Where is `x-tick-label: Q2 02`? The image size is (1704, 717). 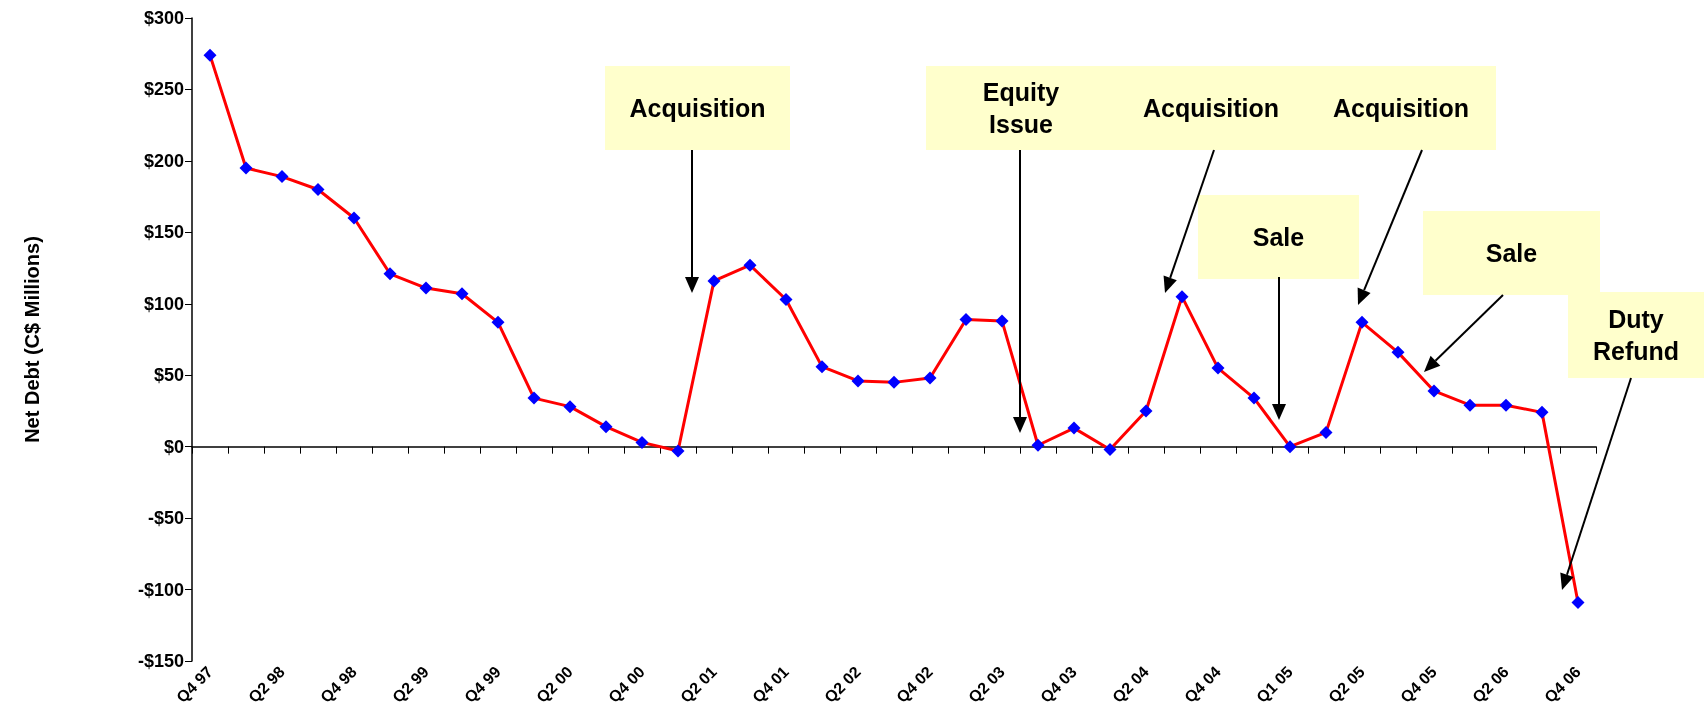 x-tick-label: Q2 02 is located at coordinates (843, 684).